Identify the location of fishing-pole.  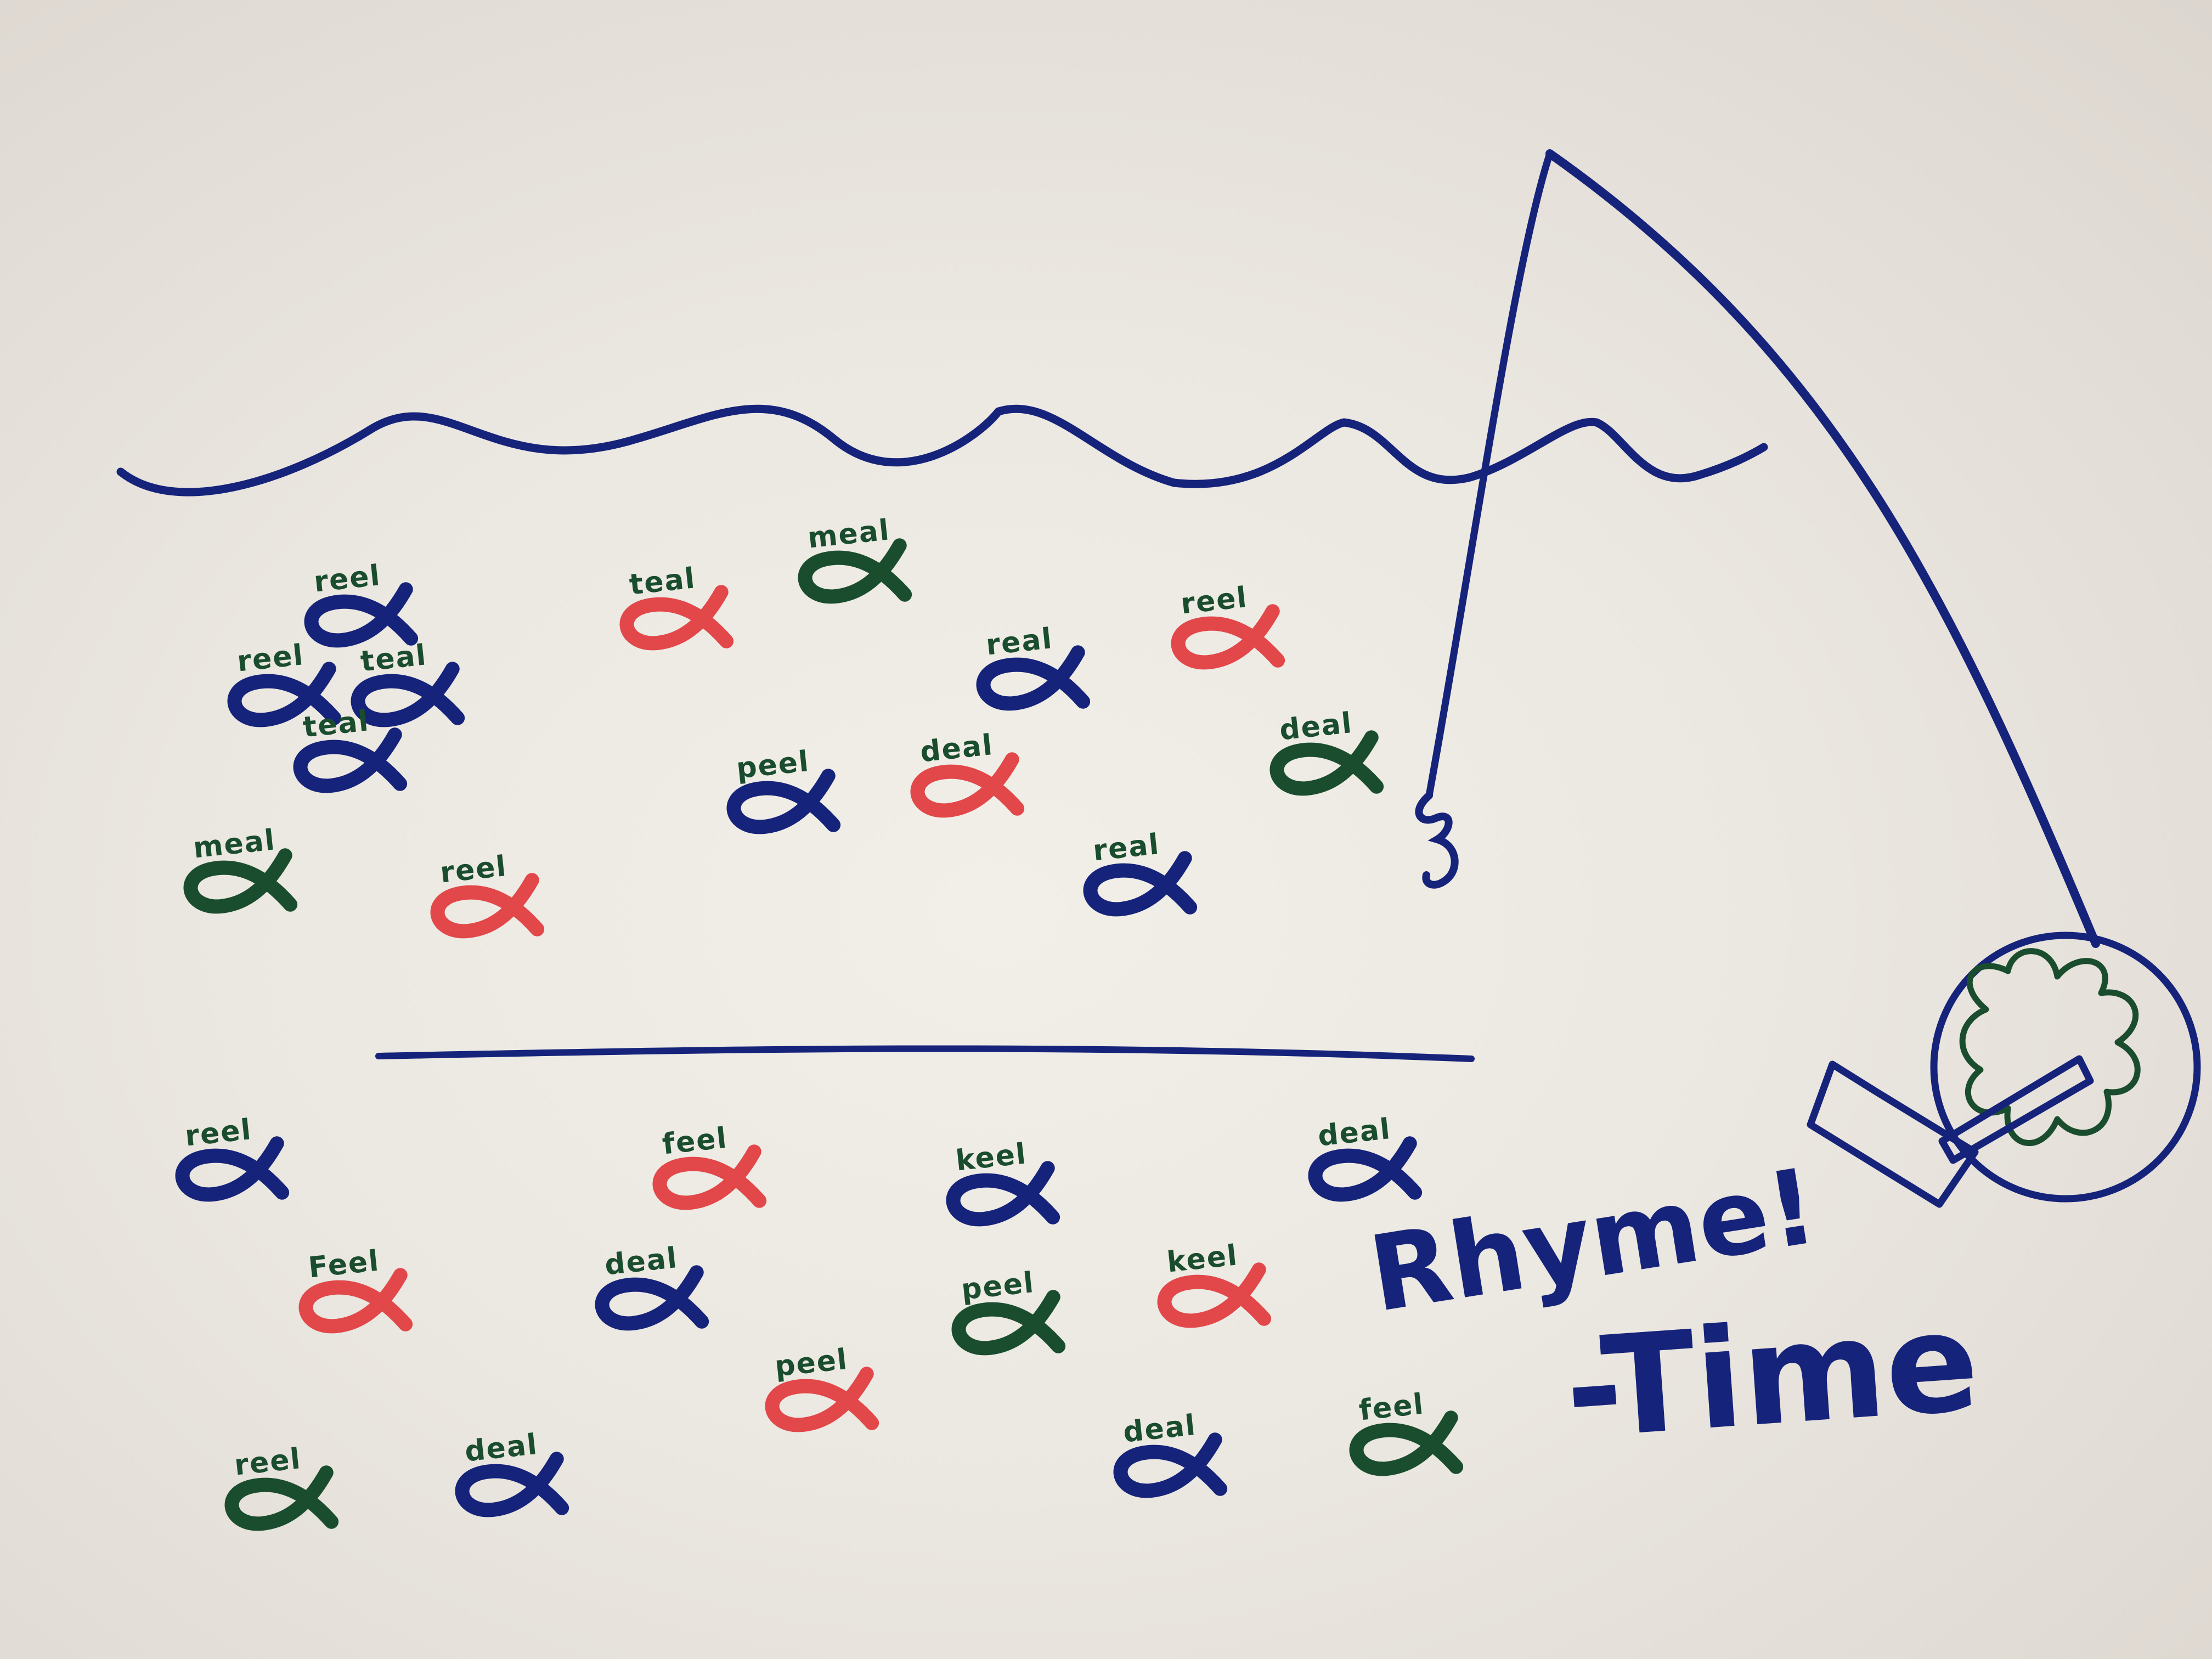
(1758, 548).